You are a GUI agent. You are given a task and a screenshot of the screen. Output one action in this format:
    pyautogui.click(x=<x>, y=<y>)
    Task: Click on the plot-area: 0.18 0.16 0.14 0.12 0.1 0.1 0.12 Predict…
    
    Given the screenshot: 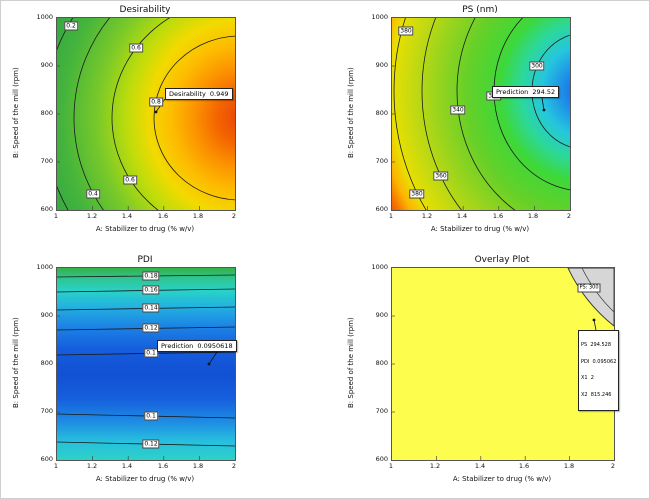 What is the action you would take?
    pyautogui.click(x=146, y=364)
    